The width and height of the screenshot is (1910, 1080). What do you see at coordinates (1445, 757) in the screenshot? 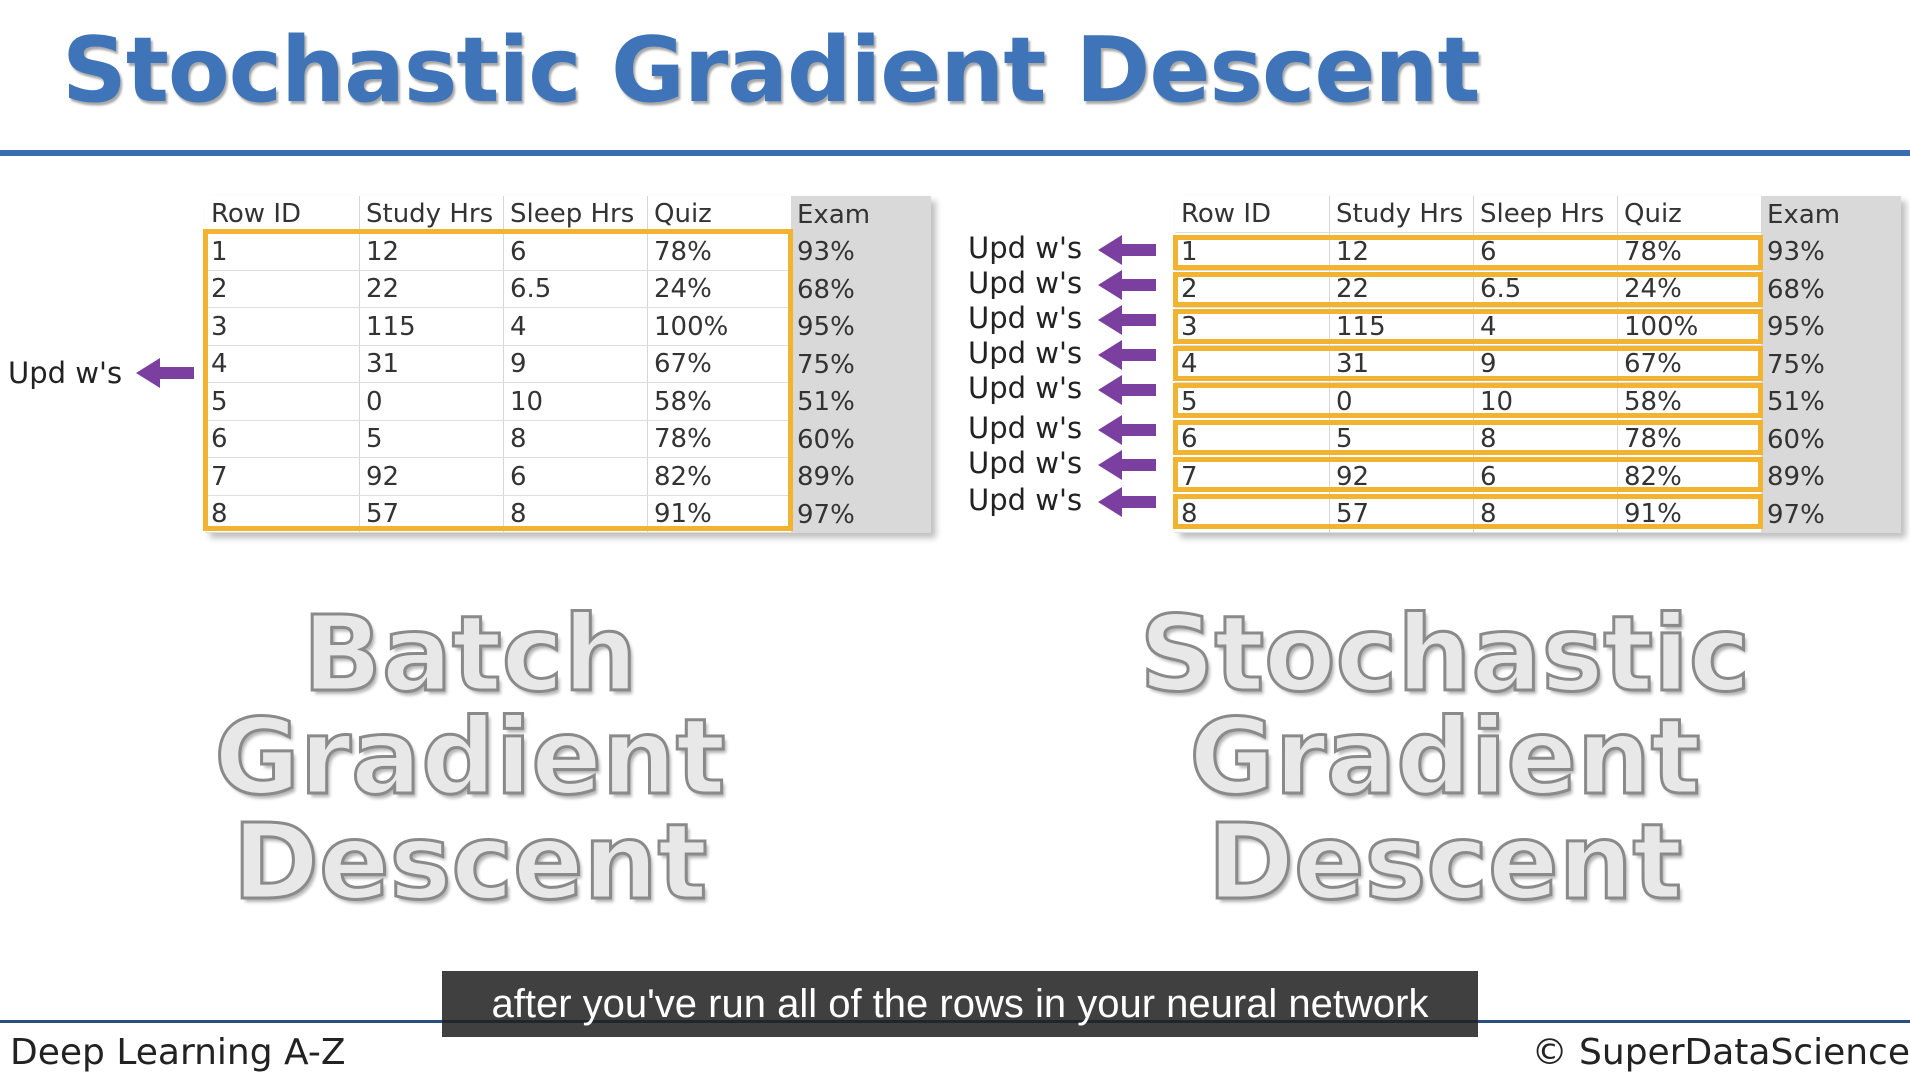
I see `stochastic-label-line: Gradient` at bounding box center [1445, 757].